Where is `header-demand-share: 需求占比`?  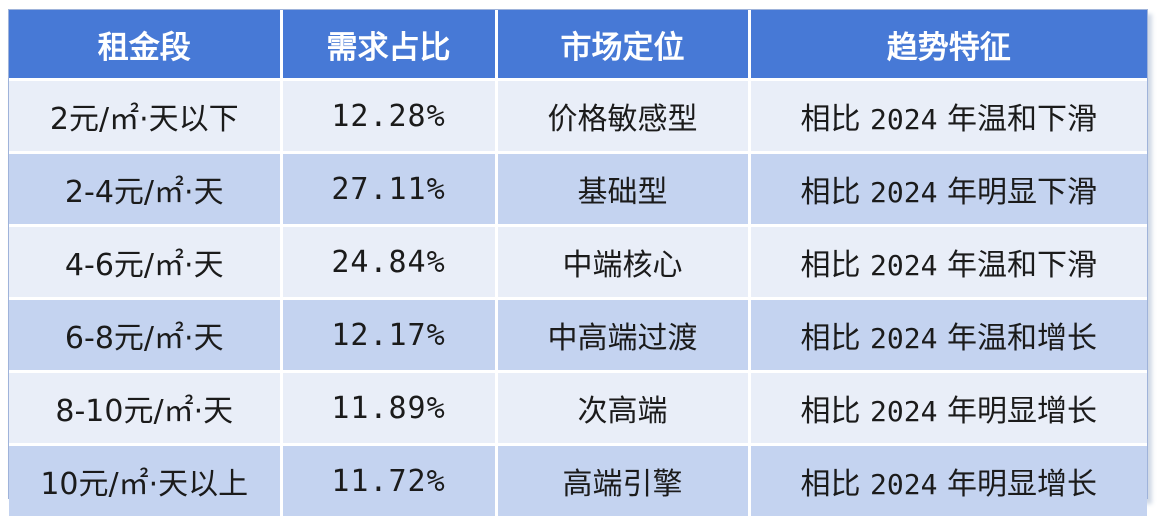
header-demand-share: 需求占比 is located at coordinates (388, 45).